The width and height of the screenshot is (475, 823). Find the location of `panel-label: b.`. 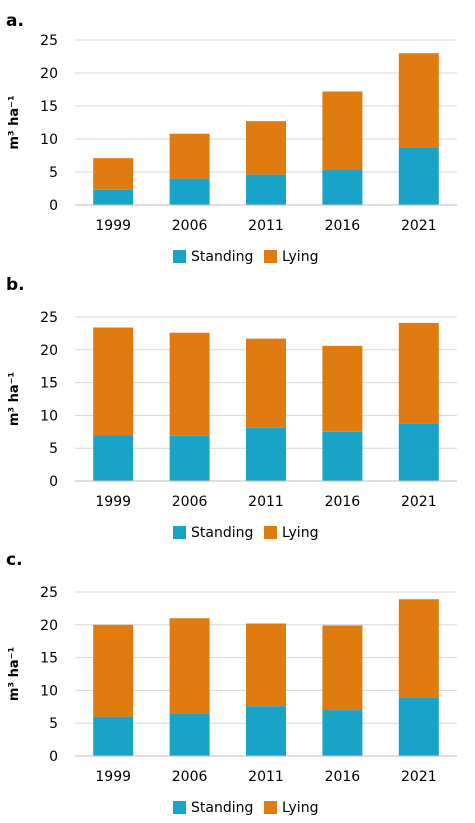

panel-label: b. is located at coordinates (15, 285).